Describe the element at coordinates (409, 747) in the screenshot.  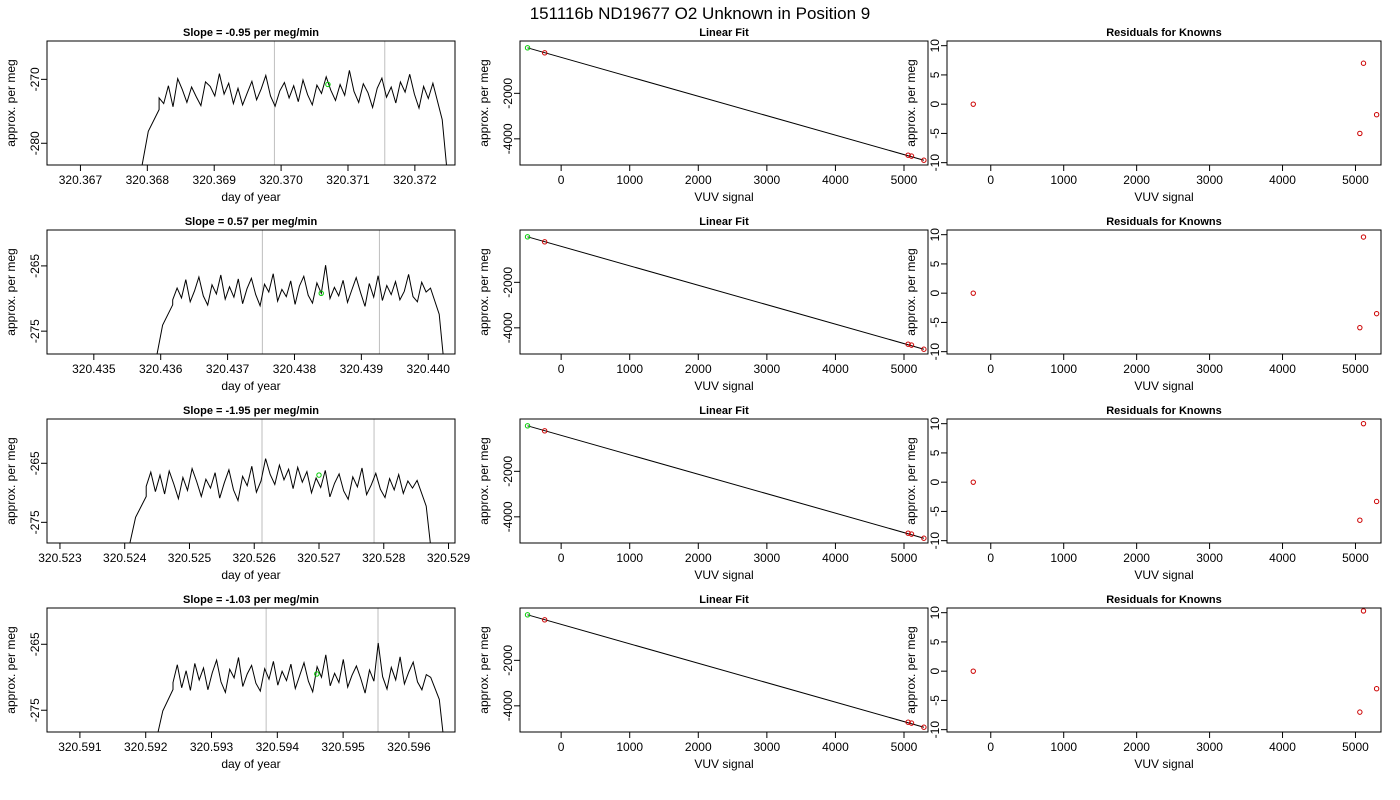
I see `x-tick-label: 320.596` at that location.